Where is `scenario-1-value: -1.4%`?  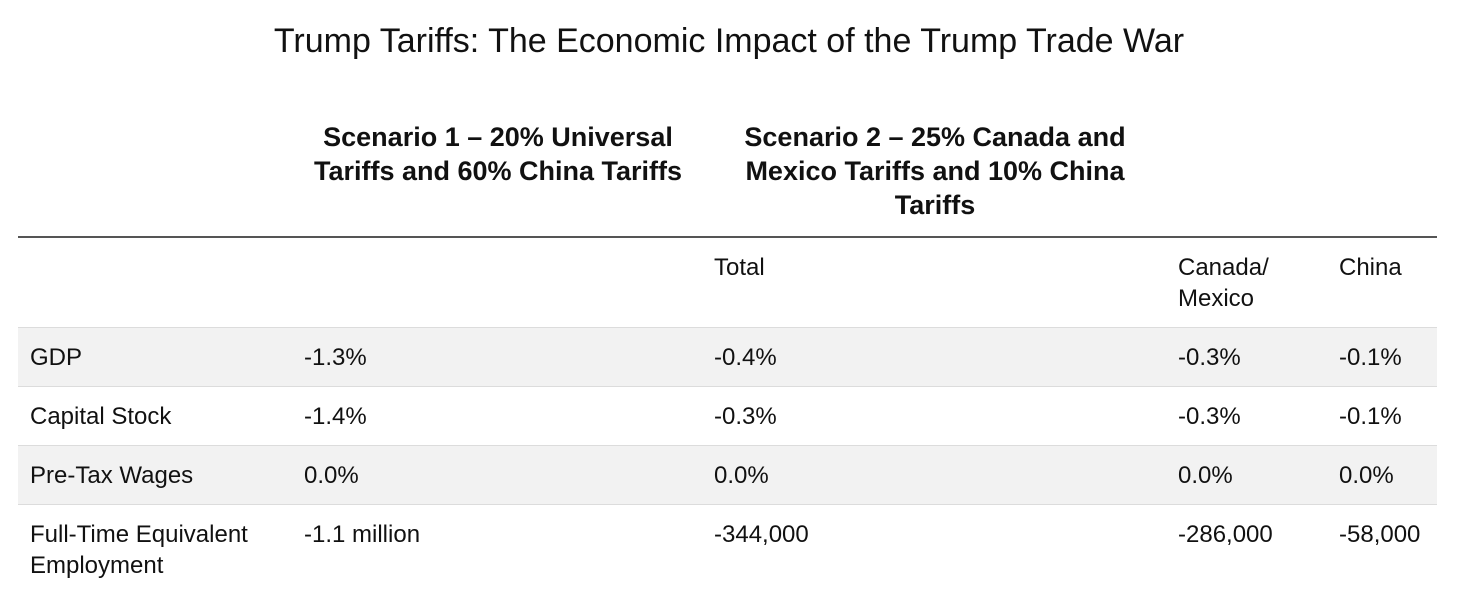 scenario-1-value: -1.4% is located at coordinates (335, 416).